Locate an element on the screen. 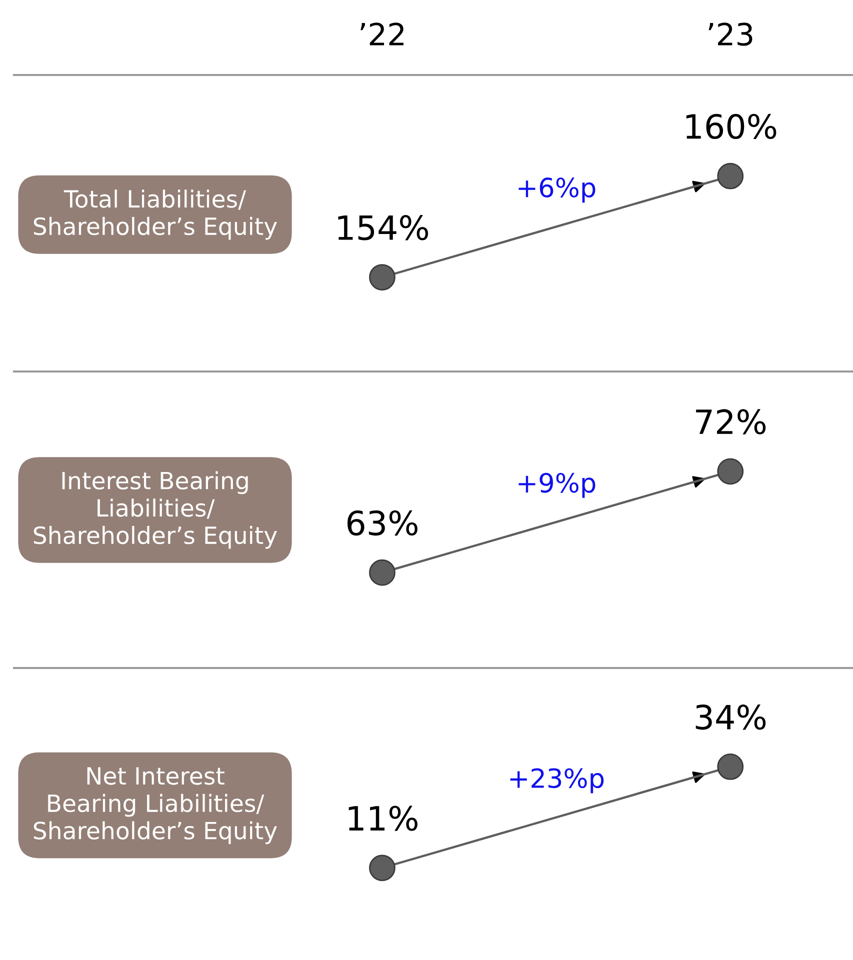 The height and width of the screenshot is (960, 853). x-tick-label: ’23 is located at coordinates (730, 34).